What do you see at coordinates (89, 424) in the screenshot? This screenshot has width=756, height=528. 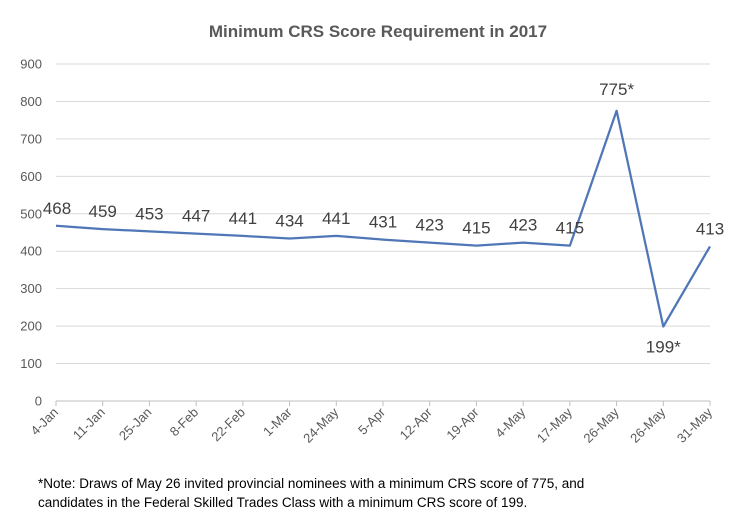 I see `x-tick-label: 11-Jan` at bounding box center [89, 424].